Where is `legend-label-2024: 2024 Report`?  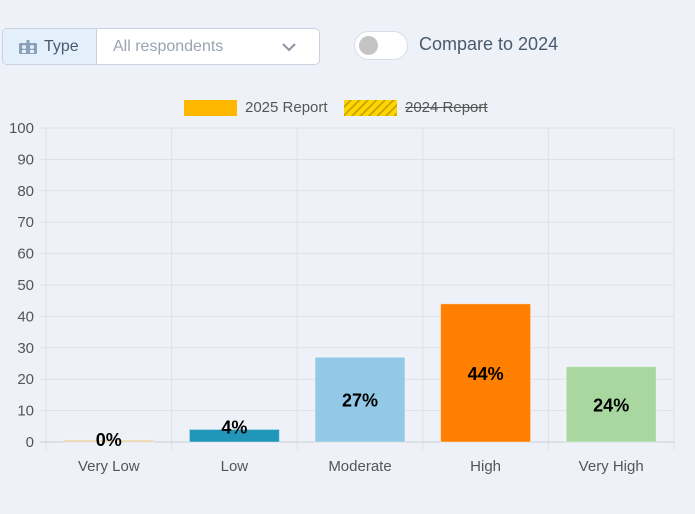
legend-label-2024: 2024 Report is located at coordinates (446, 107).